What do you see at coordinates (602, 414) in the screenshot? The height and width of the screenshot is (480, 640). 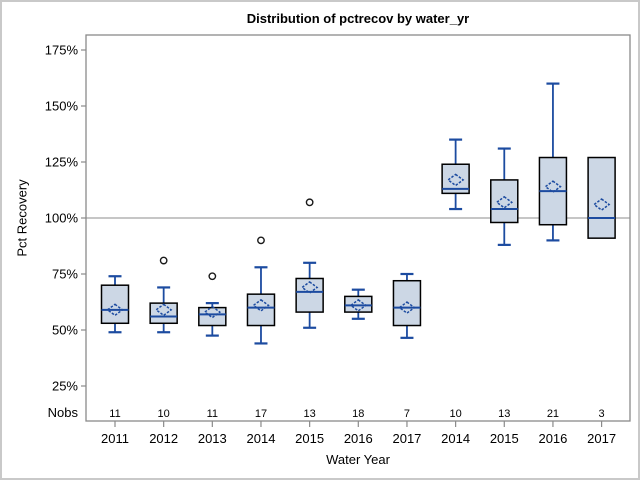 I see `nobs-value: 3` at bounding box center [602, 414].